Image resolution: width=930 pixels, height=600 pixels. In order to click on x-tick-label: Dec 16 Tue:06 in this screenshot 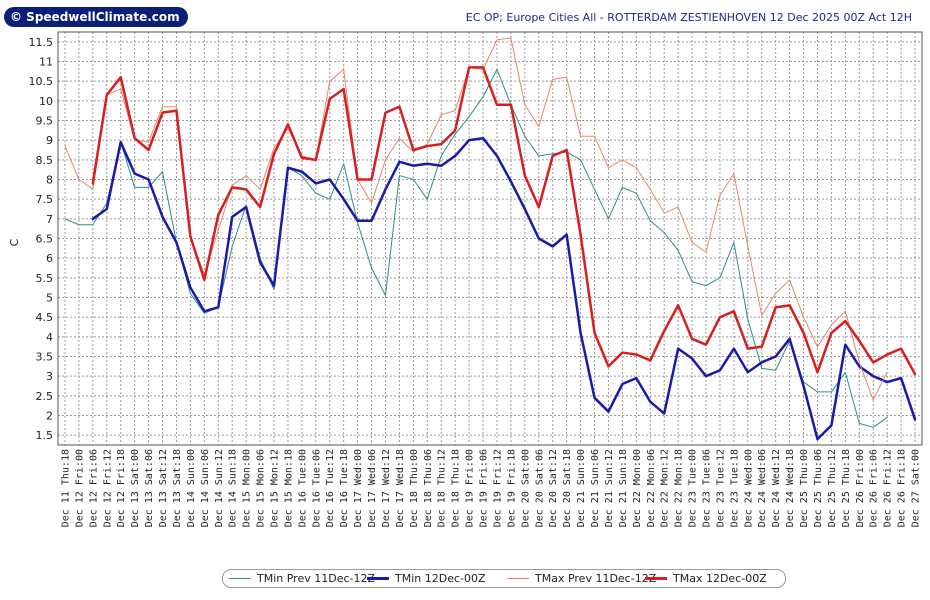, I will do `click(316, 488)`.